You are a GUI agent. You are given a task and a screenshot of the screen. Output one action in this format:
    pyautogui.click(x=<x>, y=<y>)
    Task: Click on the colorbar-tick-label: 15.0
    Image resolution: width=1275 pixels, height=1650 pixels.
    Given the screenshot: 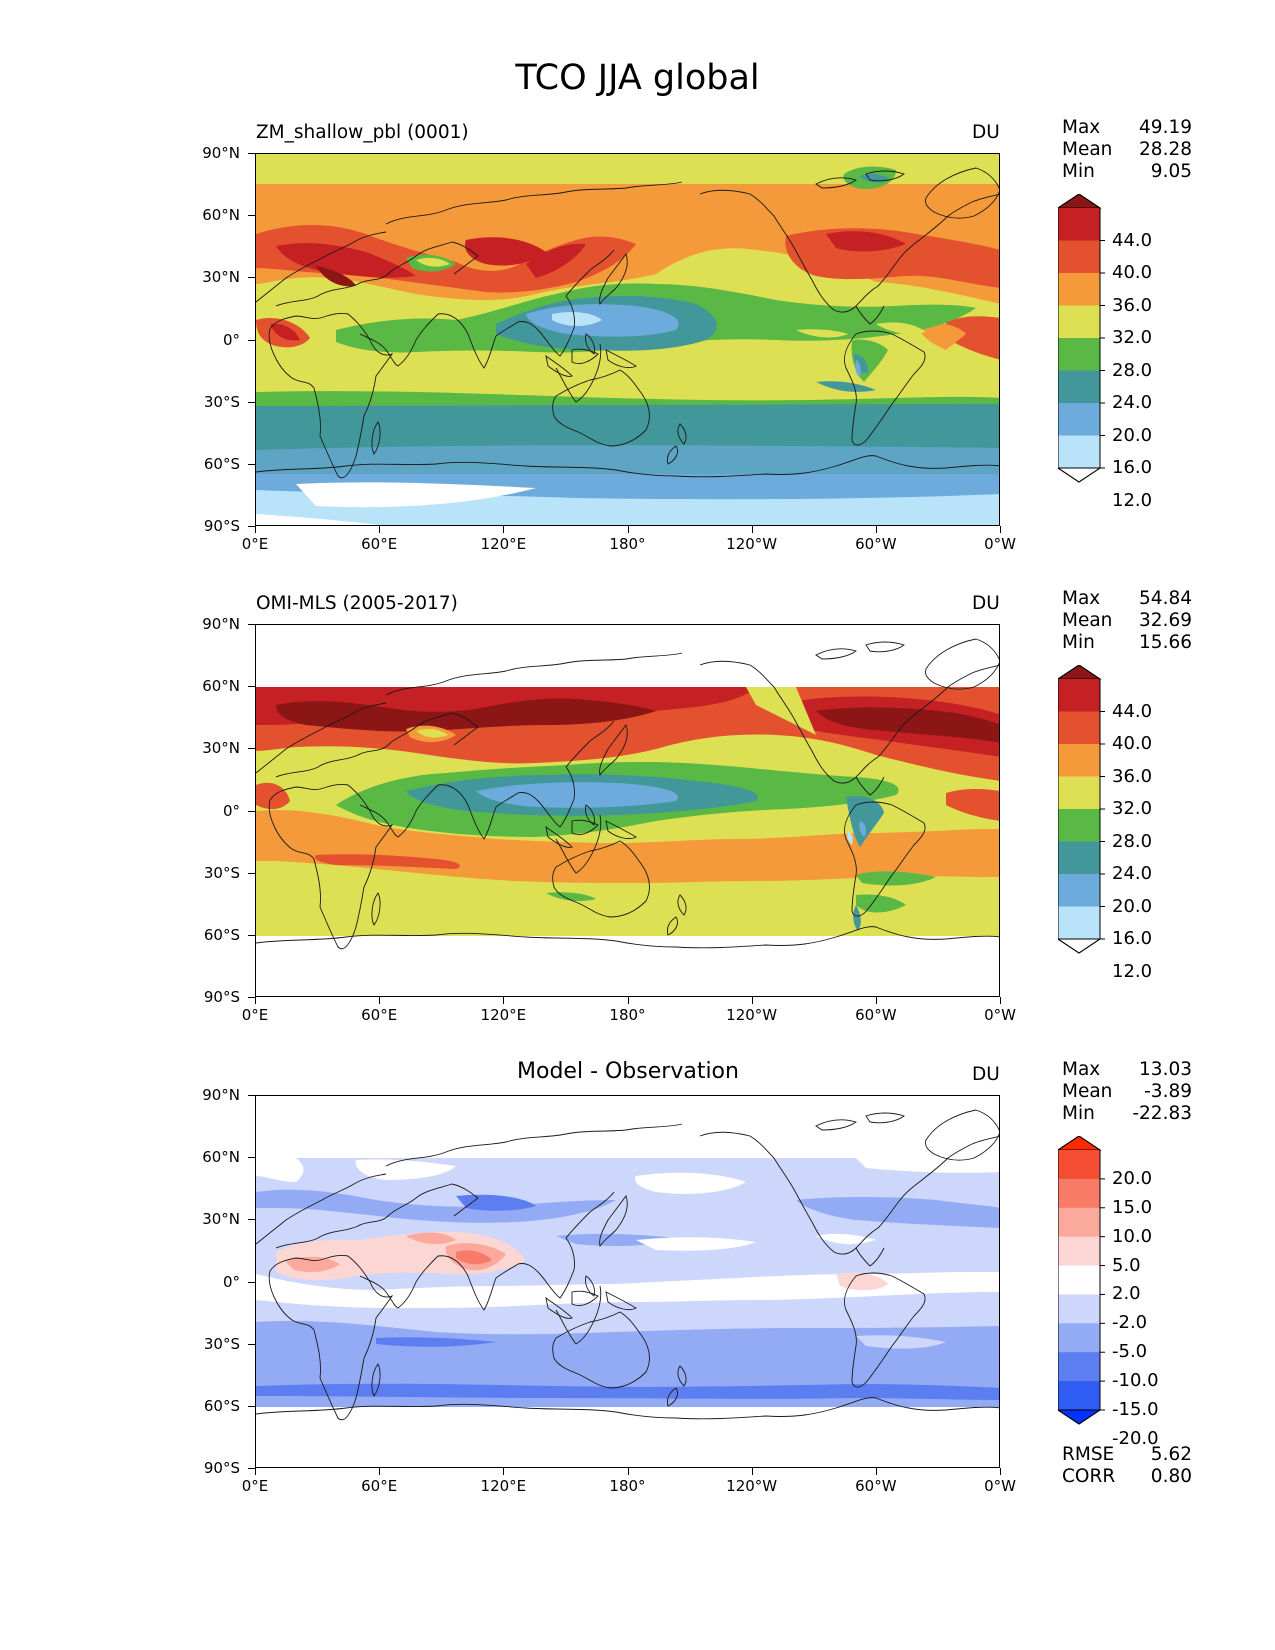 What is the action you would take?
    pyautogui.click(x=1132, y=1207)
    